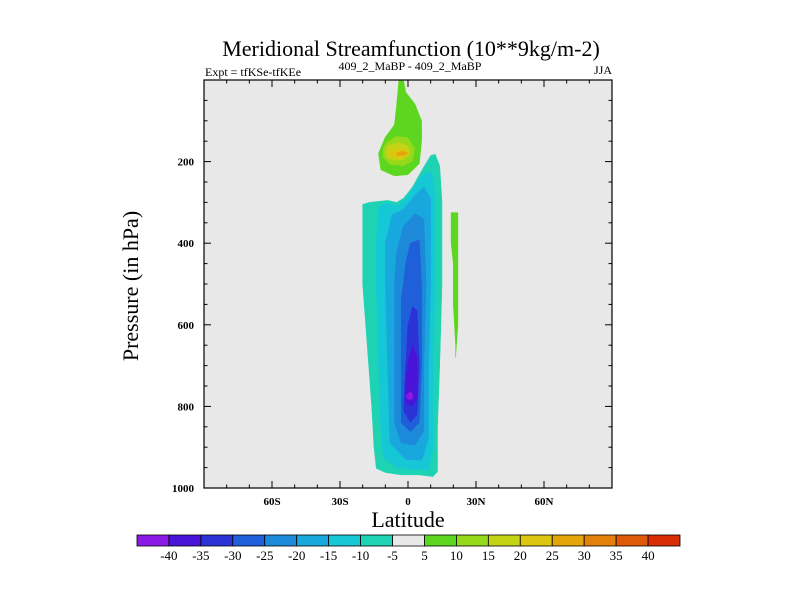  I want to click on colorbar-label: -20, so click(296, 555).